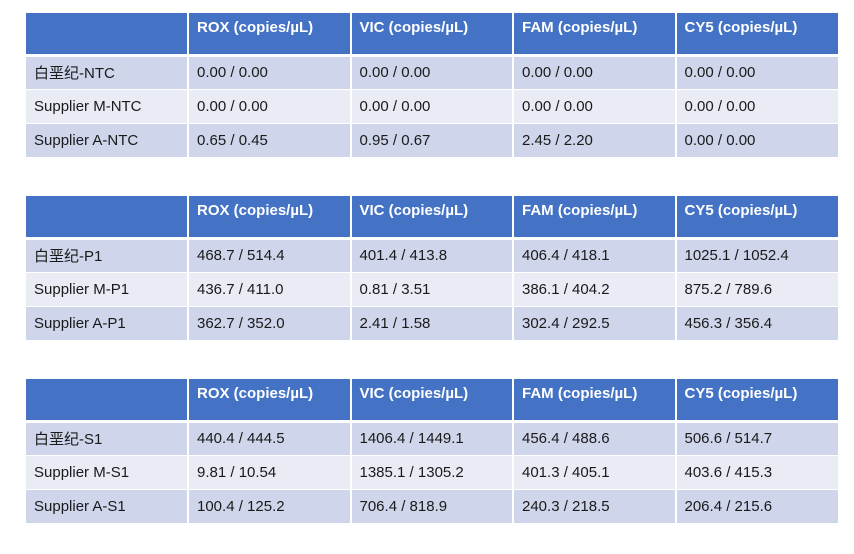  I want to click on sample-name: 白垩纪-S1, so click(107, 437).